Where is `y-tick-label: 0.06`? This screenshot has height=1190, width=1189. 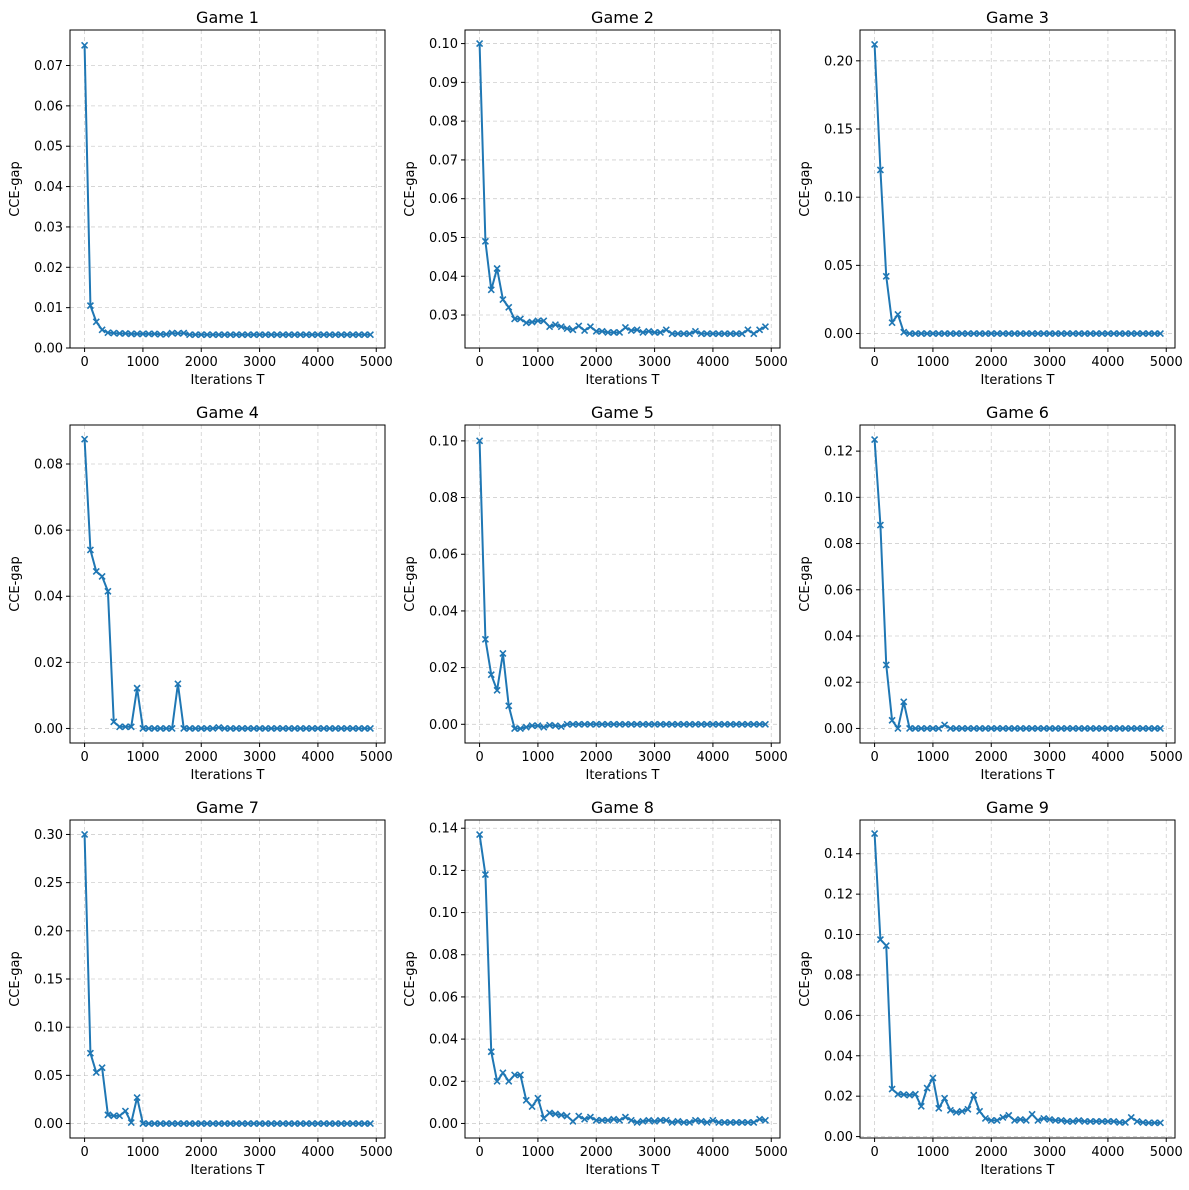
y-tick-label: 0.06 is located at coordinates (443, 997).